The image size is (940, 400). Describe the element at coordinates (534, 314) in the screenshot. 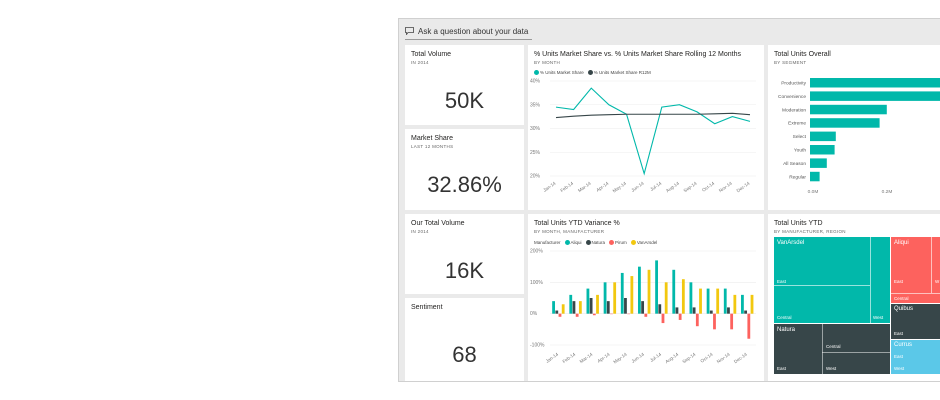

I see `y-tick-label: 0%` at that location.